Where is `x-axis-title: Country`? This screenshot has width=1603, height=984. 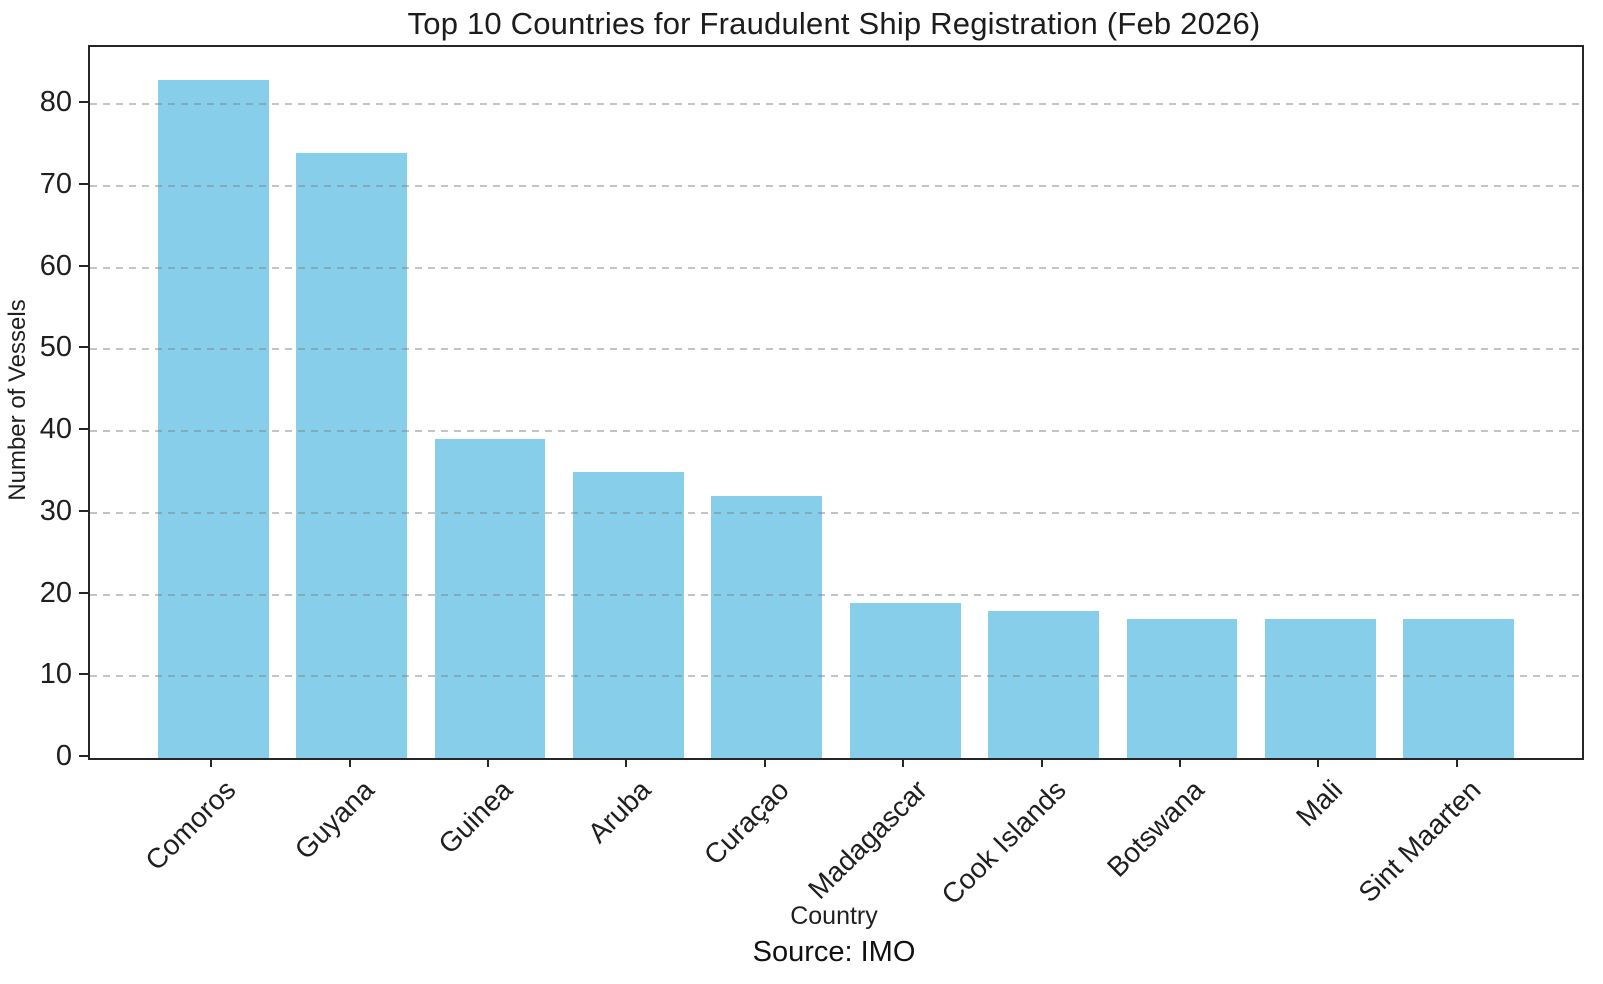 x-axis-title: Country is located at coordinates (834, 916).